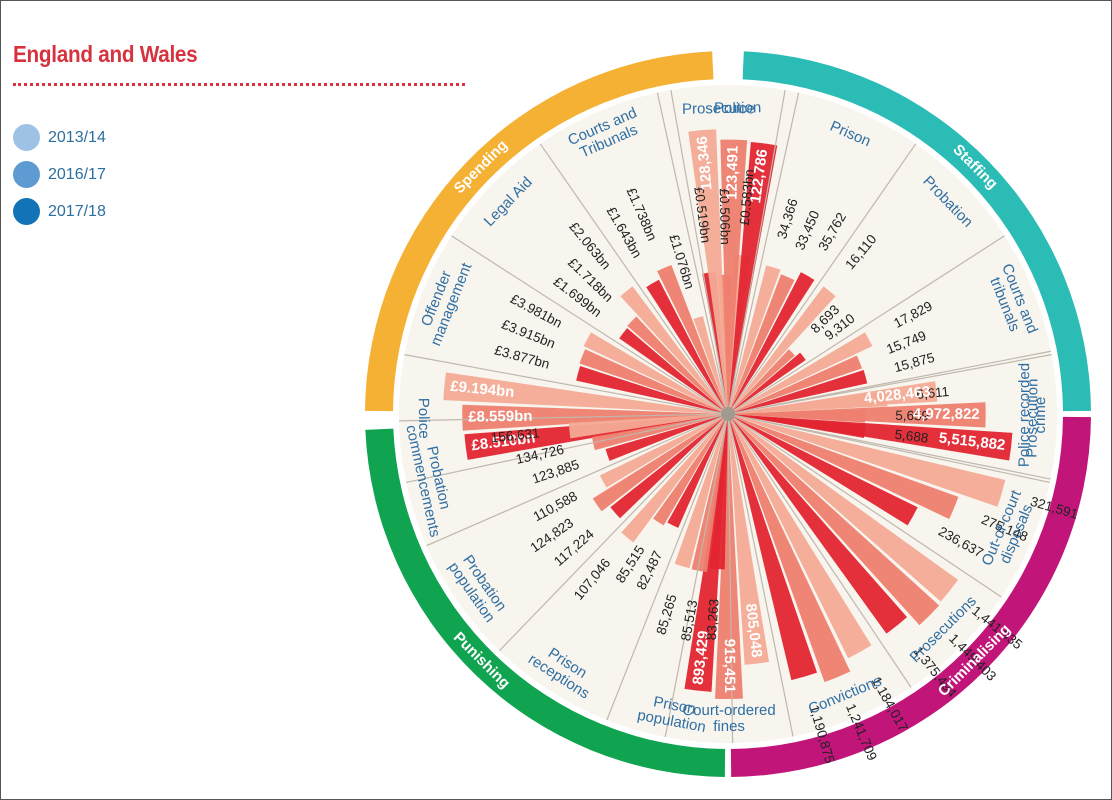 The image size is (1112, 800). I want to click on bar-punishing-1-2016/17, so click(690, 470).